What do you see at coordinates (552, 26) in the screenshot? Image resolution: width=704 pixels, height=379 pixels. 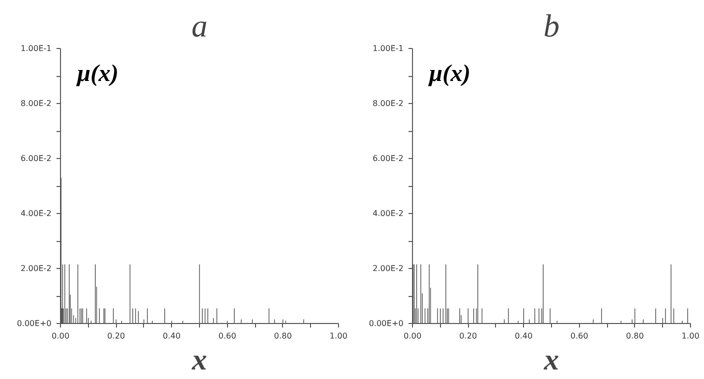 I see `chart-title: b` at bounding box center [552, 26].